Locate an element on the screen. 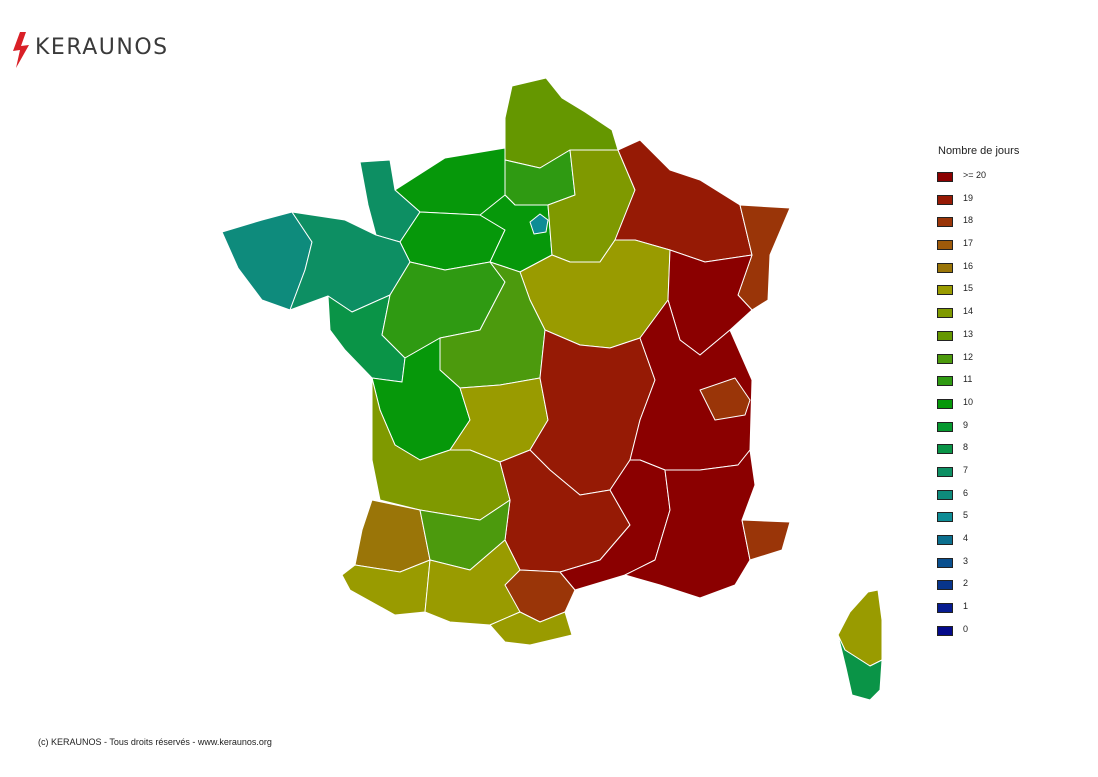 The height and width of the screenshot is (777, 1098). legend-item: 10 is located at coordinates (1005, 405).